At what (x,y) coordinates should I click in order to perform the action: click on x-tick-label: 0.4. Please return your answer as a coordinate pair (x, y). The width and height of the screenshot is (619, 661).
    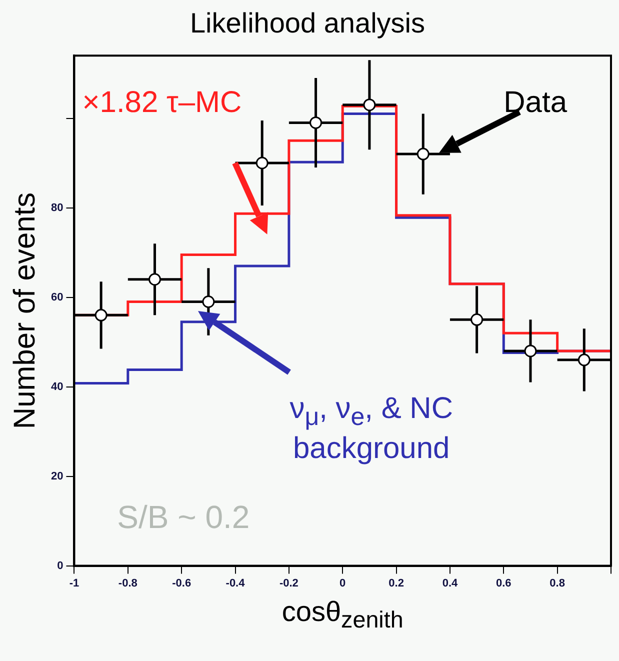
    Looking at the image, I should click on (450, 583).